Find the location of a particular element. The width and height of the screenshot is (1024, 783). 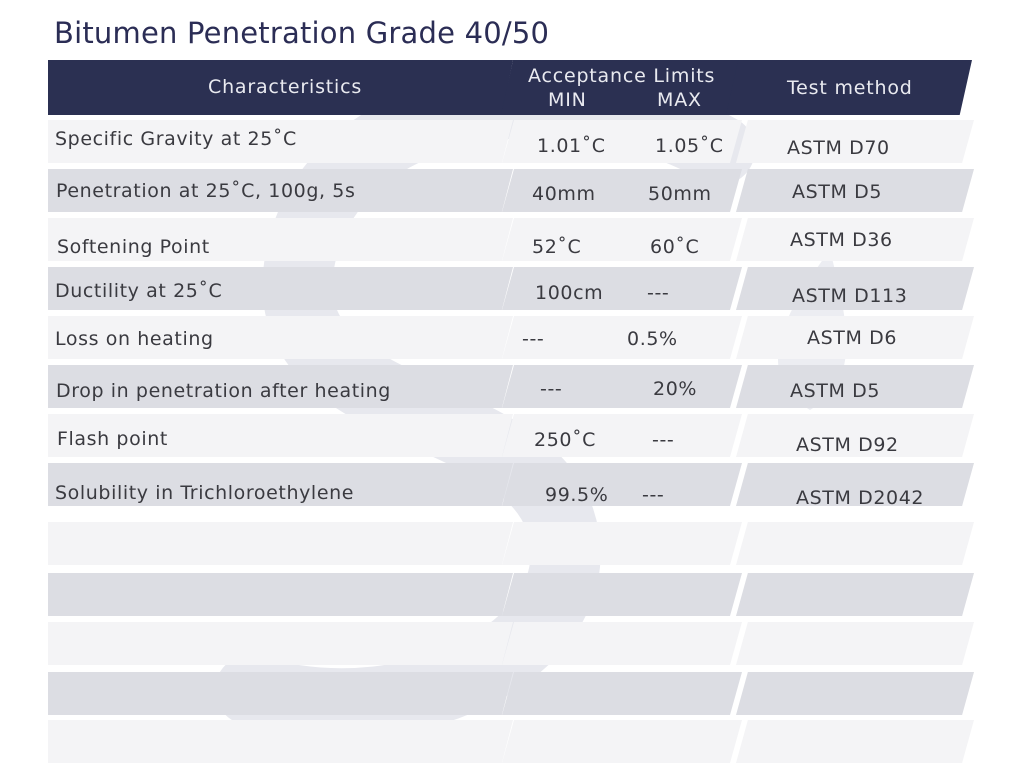

row-test-method: ASTM D70 is located at coordinates (838, 148).